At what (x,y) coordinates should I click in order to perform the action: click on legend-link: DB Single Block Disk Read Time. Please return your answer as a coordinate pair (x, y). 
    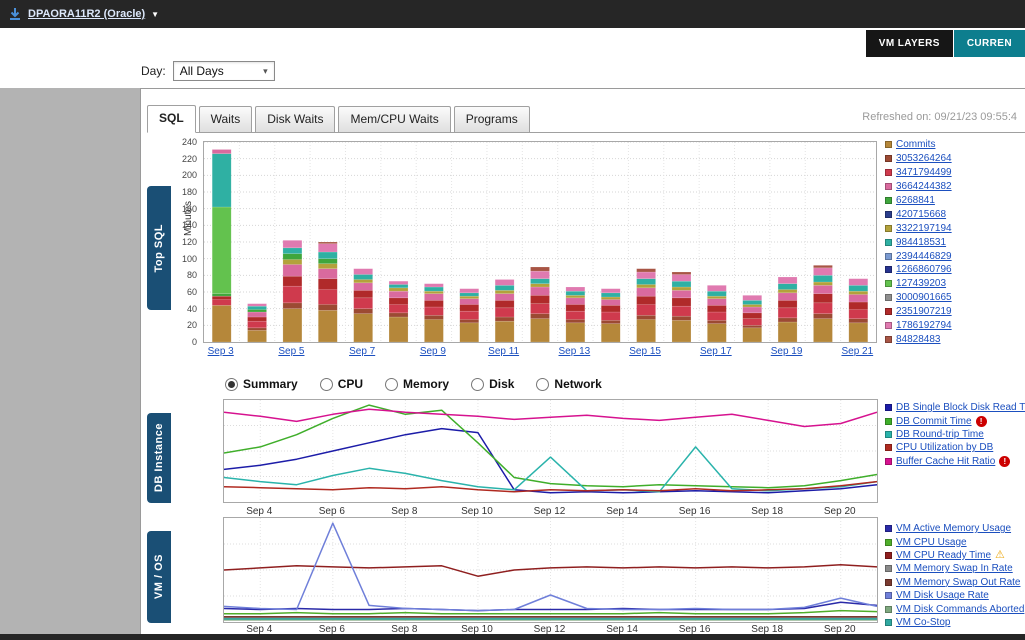
    Looking at the image, I should click on (960, 408).